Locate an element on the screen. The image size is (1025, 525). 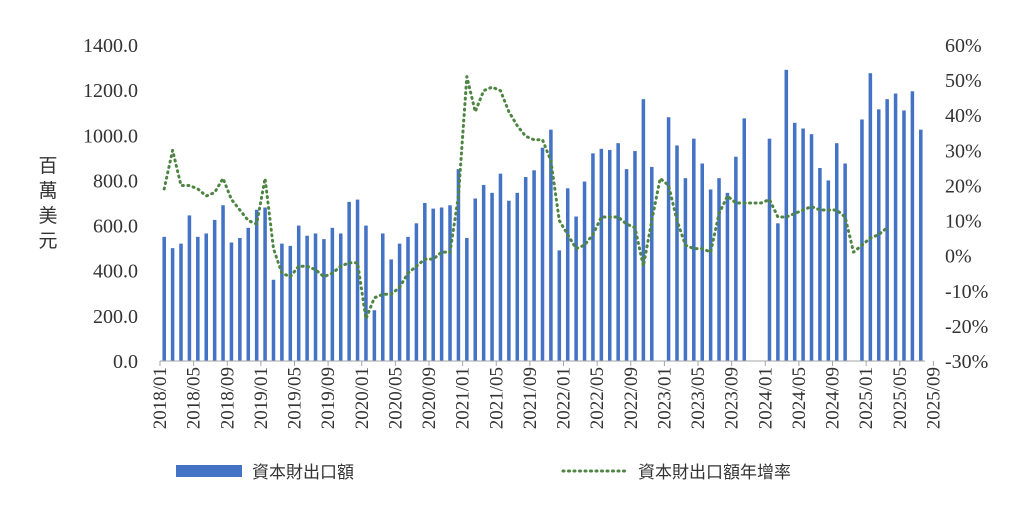
y2-tick-label: 60% is located at coordinates (963, 46).